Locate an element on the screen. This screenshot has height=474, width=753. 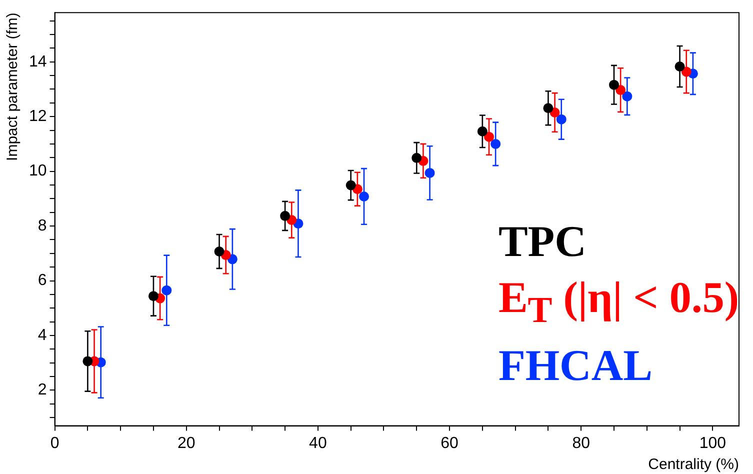
x-tick-label: 100 is located at coordinates (712, 443).